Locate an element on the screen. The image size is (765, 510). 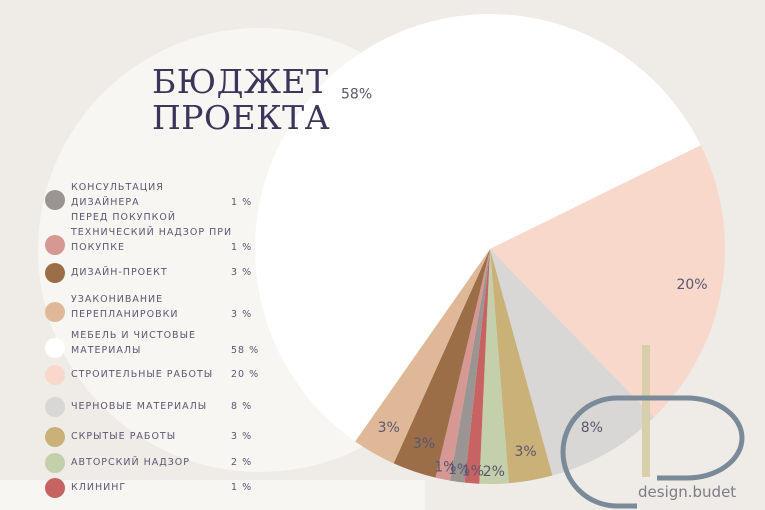
pie-label-7: 3% is located at coordinates (525, 452).